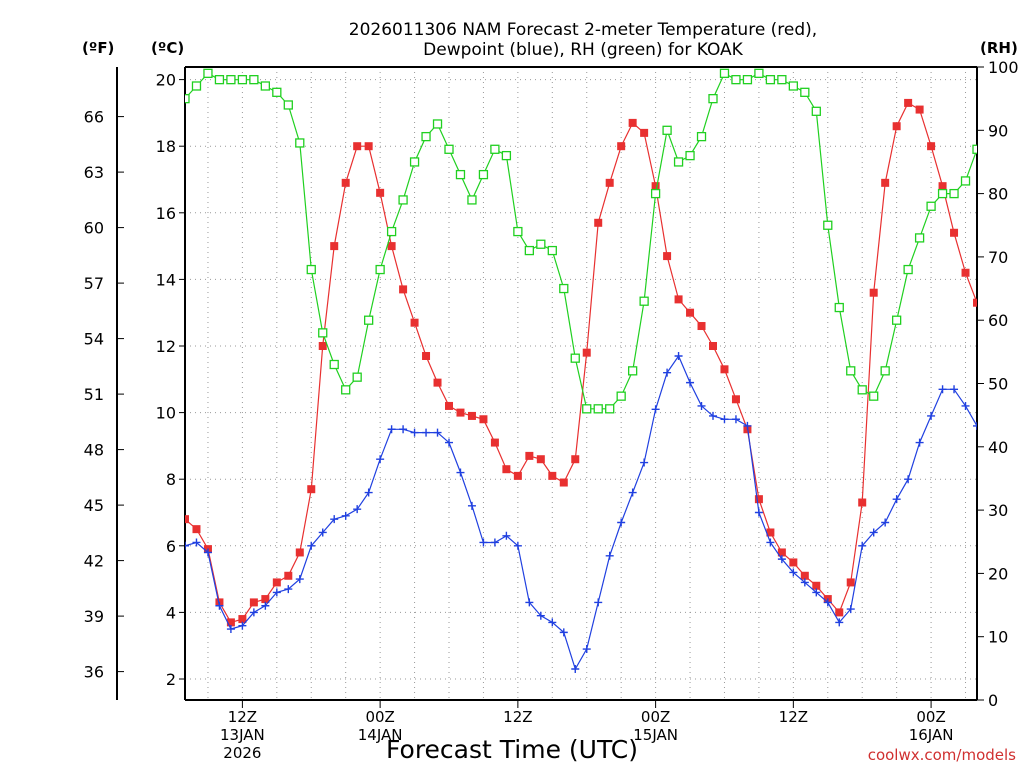  Describe the element at coordinates (998, 194) in the screenshot. I see `rh-tick-label-8: 80` at that location.